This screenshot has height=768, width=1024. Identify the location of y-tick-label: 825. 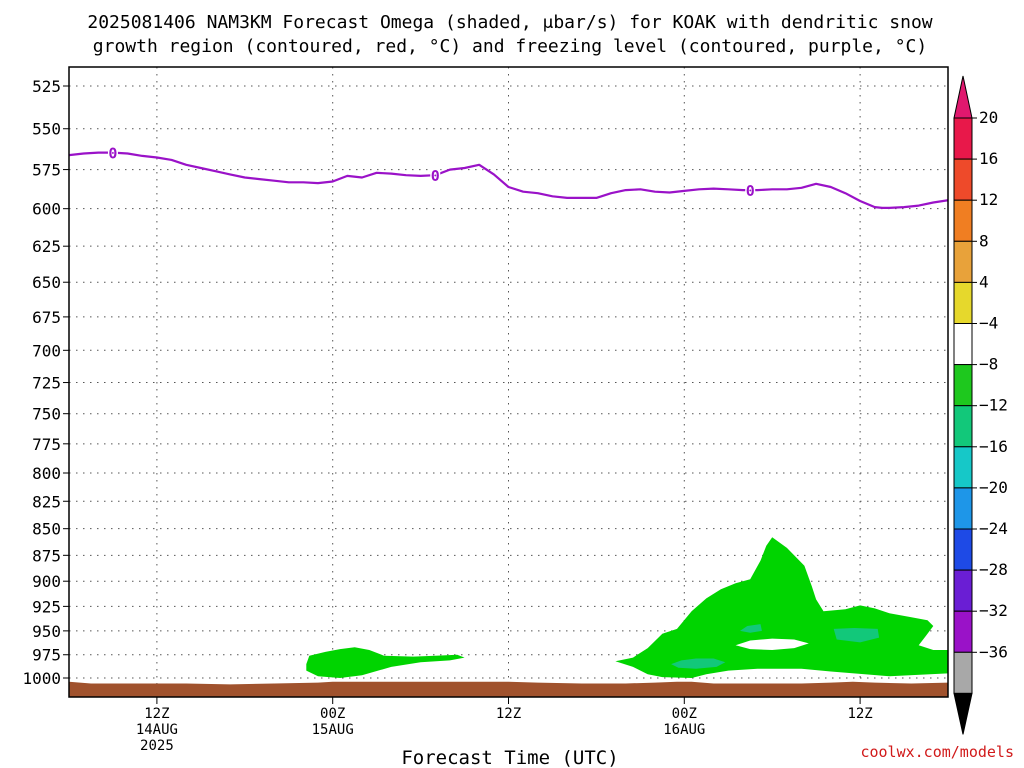
(46, 501).